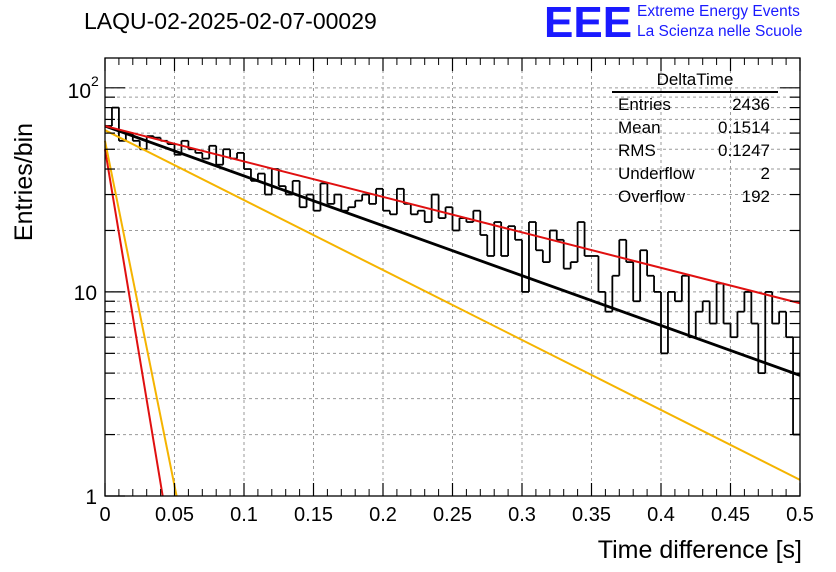  Describe the element at coordinates (637, 150) in the screenshot. I see `stats-label: RMS` at that location.